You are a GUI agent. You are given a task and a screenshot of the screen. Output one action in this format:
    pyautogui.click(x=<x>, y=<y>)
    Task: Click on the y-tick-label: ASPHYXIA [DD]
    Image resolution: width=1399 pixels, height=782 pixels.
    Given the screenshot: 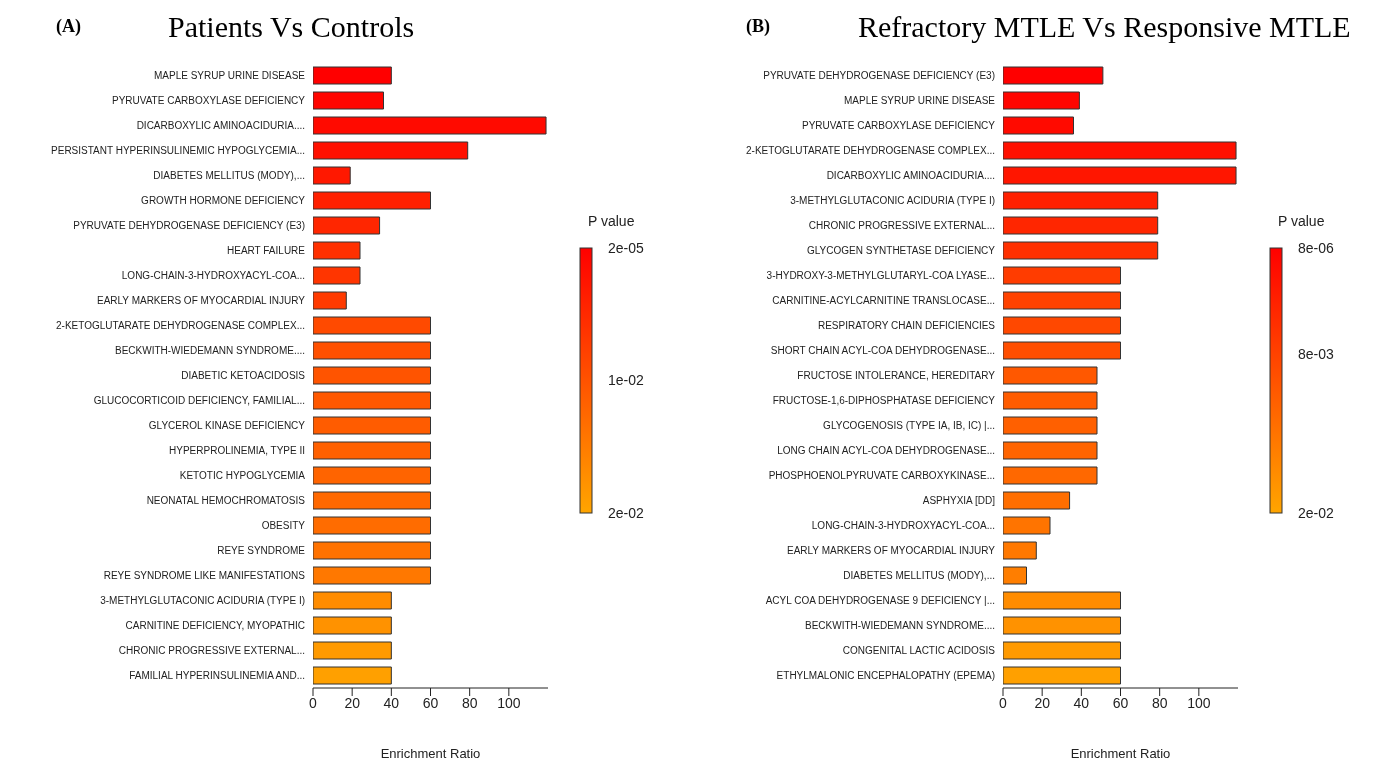 What is the action you would take?
    pyautogui.click(x=959, y=500)
    